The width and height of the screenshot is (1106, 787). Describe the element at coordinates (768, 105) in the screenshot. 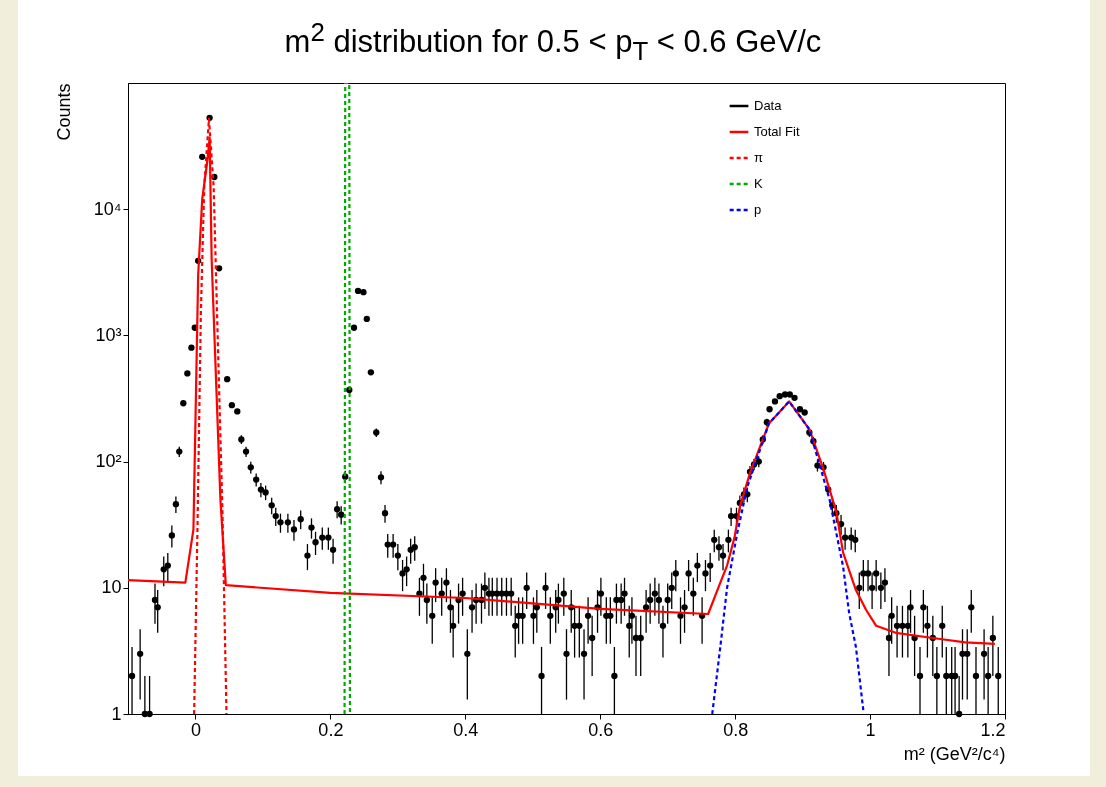

I see `legend-label: Data` at that location.